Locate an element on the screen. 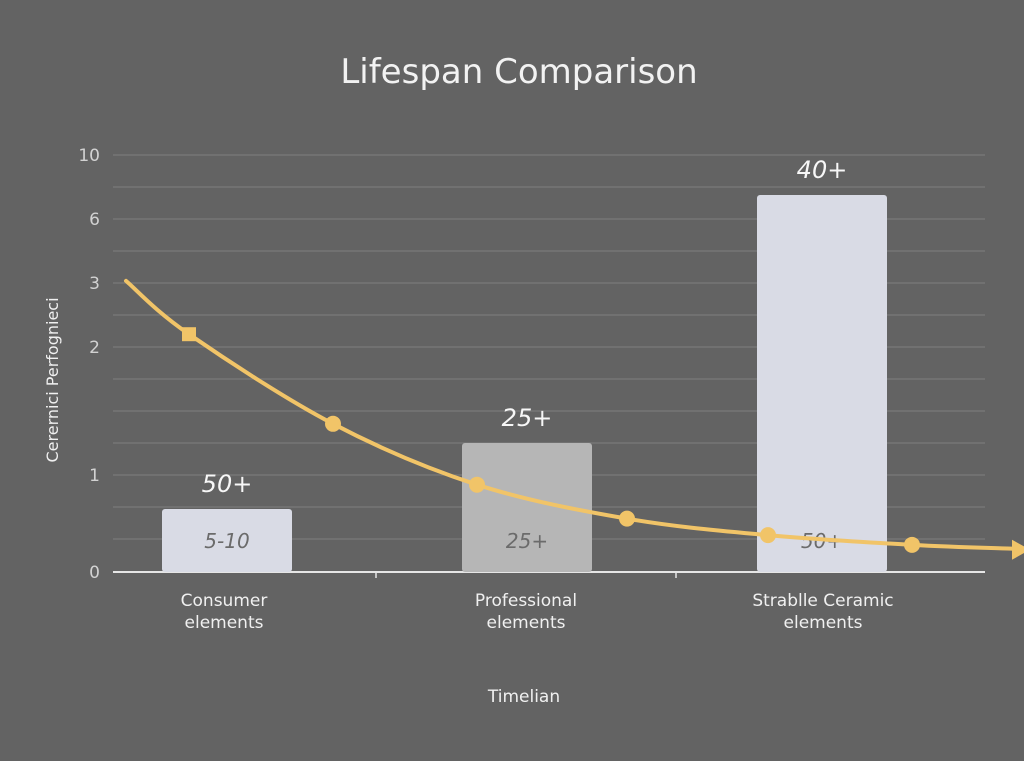 The width and height of the screenshot is (1024, 761). bar-value-label: 40+ is located at coordinates (822, 170).